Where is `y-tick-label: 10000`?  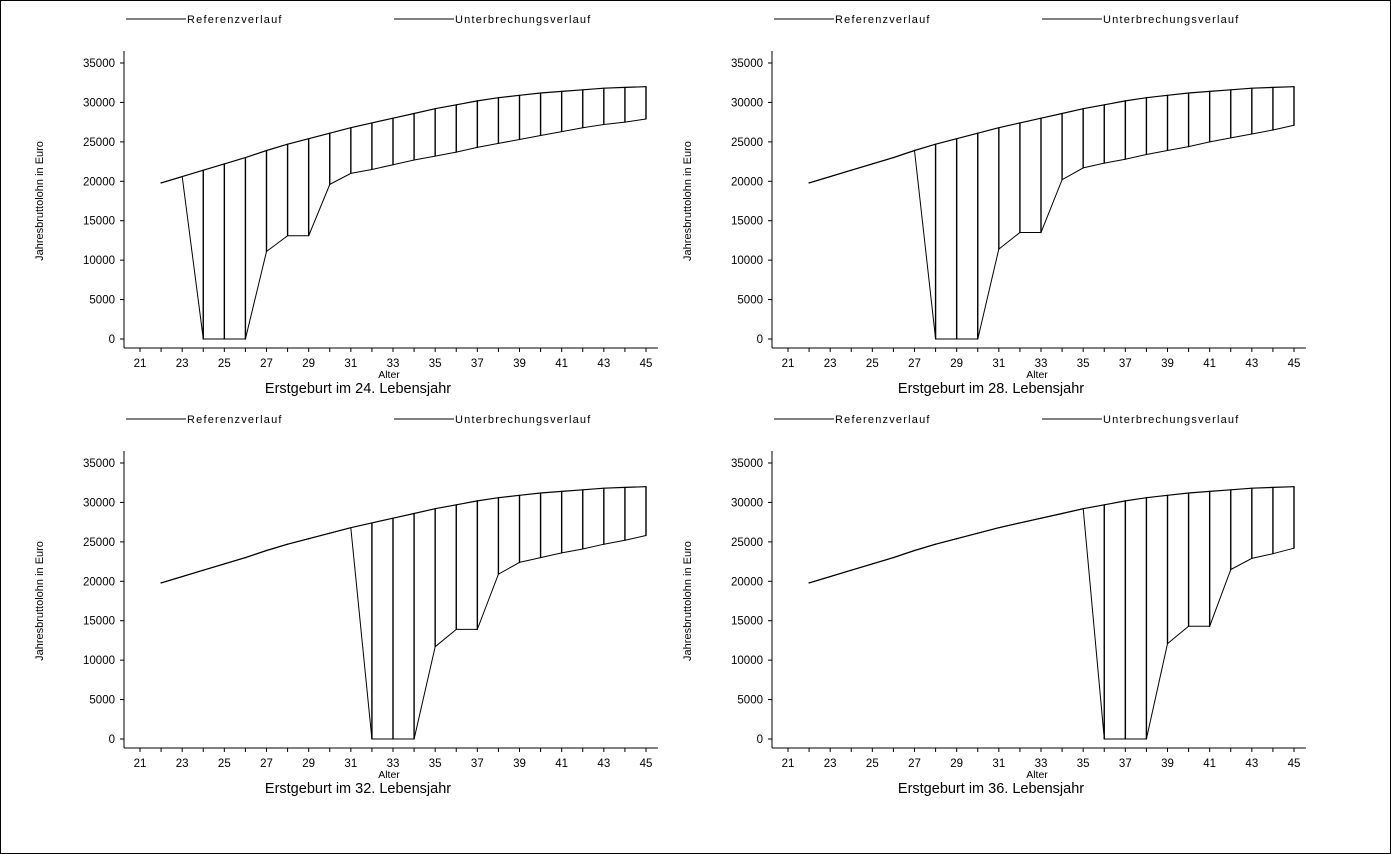
y-tick-label: 10000 is located at coordinates (99, 261).